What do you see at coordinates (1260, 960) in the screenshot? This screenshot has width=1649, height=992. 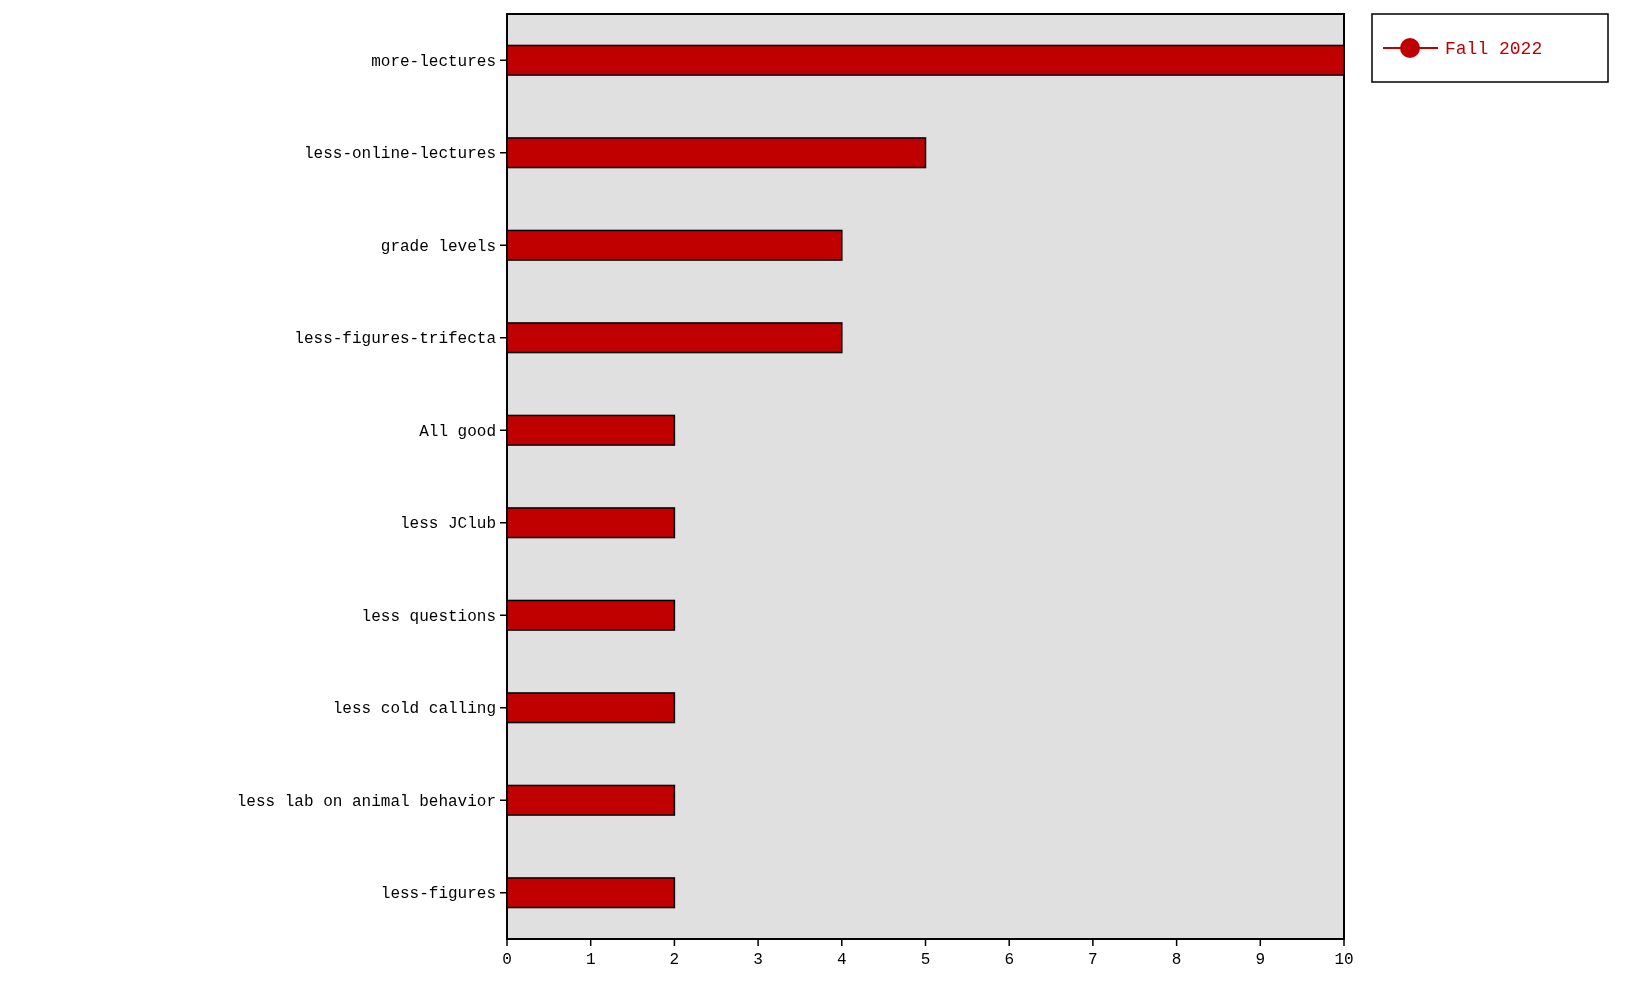 I see `x-tick-label: 9` at bounding box center [1260, 960].